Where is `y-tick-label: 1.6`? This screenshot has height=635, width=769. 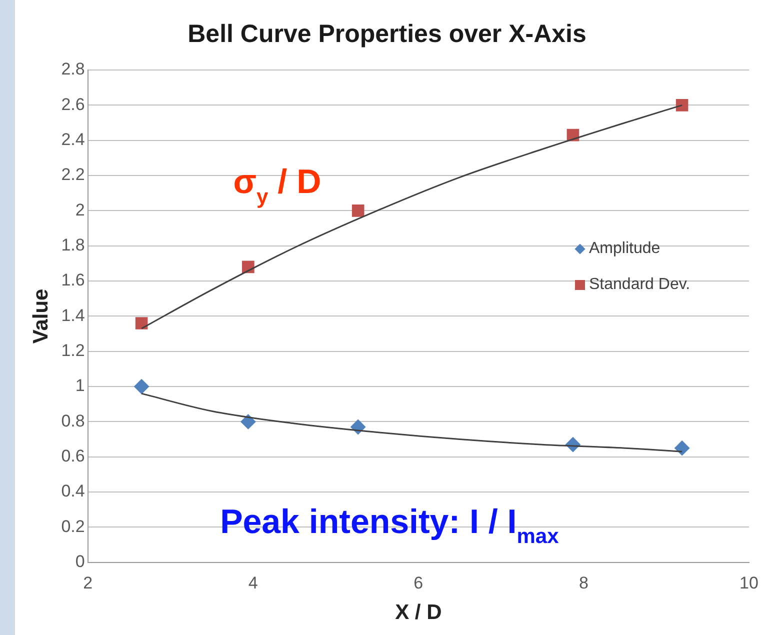
y-tick-label: 1.6 is located at coordinates (73, 280).